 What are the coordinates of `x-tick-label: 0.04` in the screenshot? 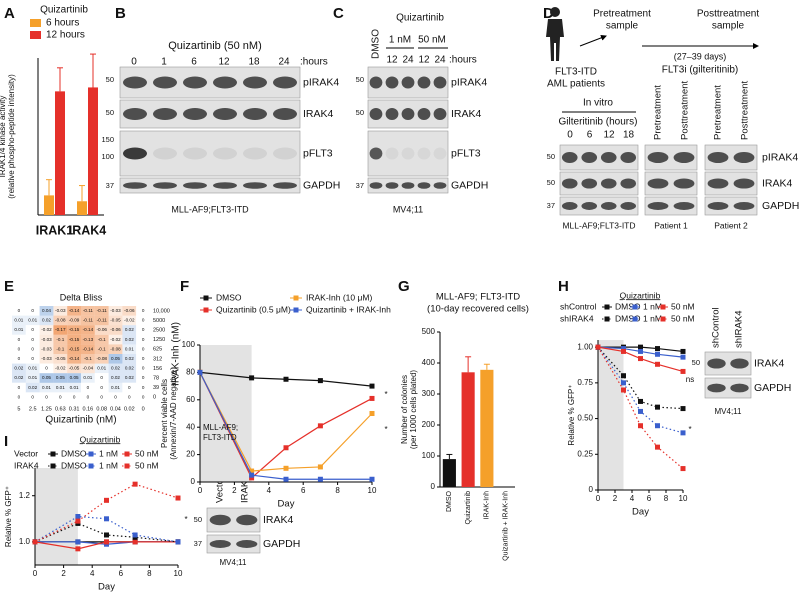 It's located at (115, 409).